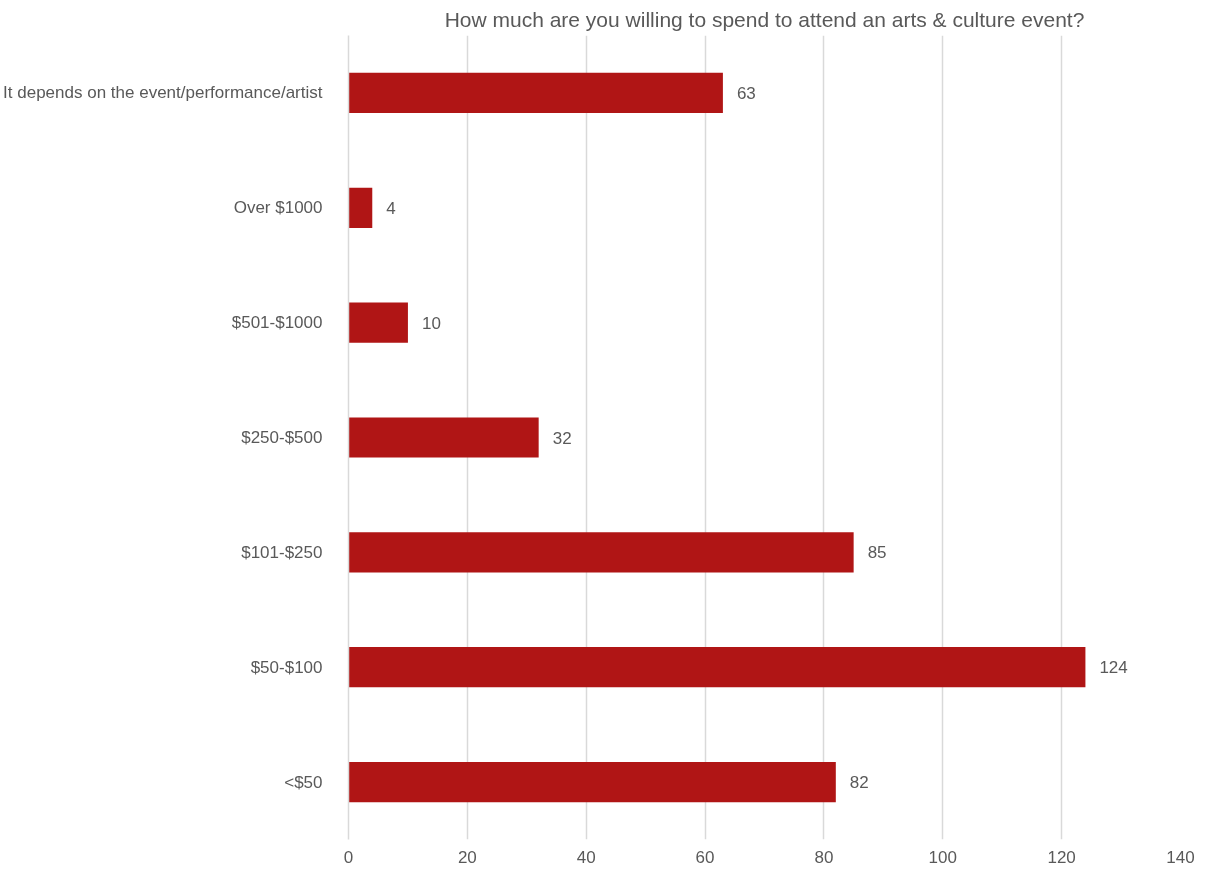 The width and height of the screenshot is (1219, 872). What do you see at coordinates (303, 782) in the screenshot?
I see `y-tick-label: <$50` at bounding box center [303, 782].